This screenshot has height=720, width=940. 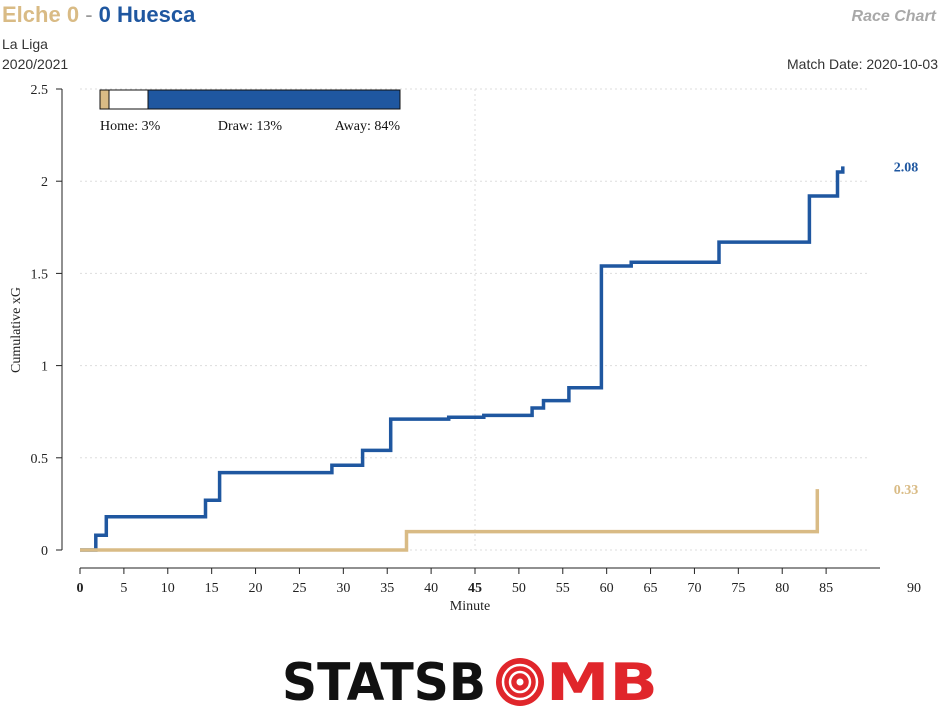 What do you see at coordinates (73, 14) in the screenshot?
I see `home-score: 0` at bounding box center [73, 14].